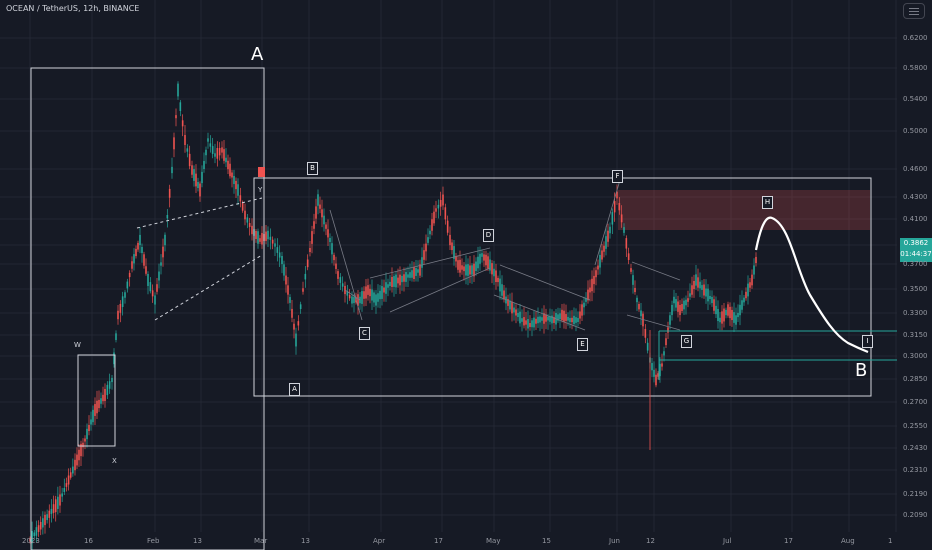  Describe the element at coordinates (916, 254) in the screenshot. I see `countdown: 01:44:37` at that location.